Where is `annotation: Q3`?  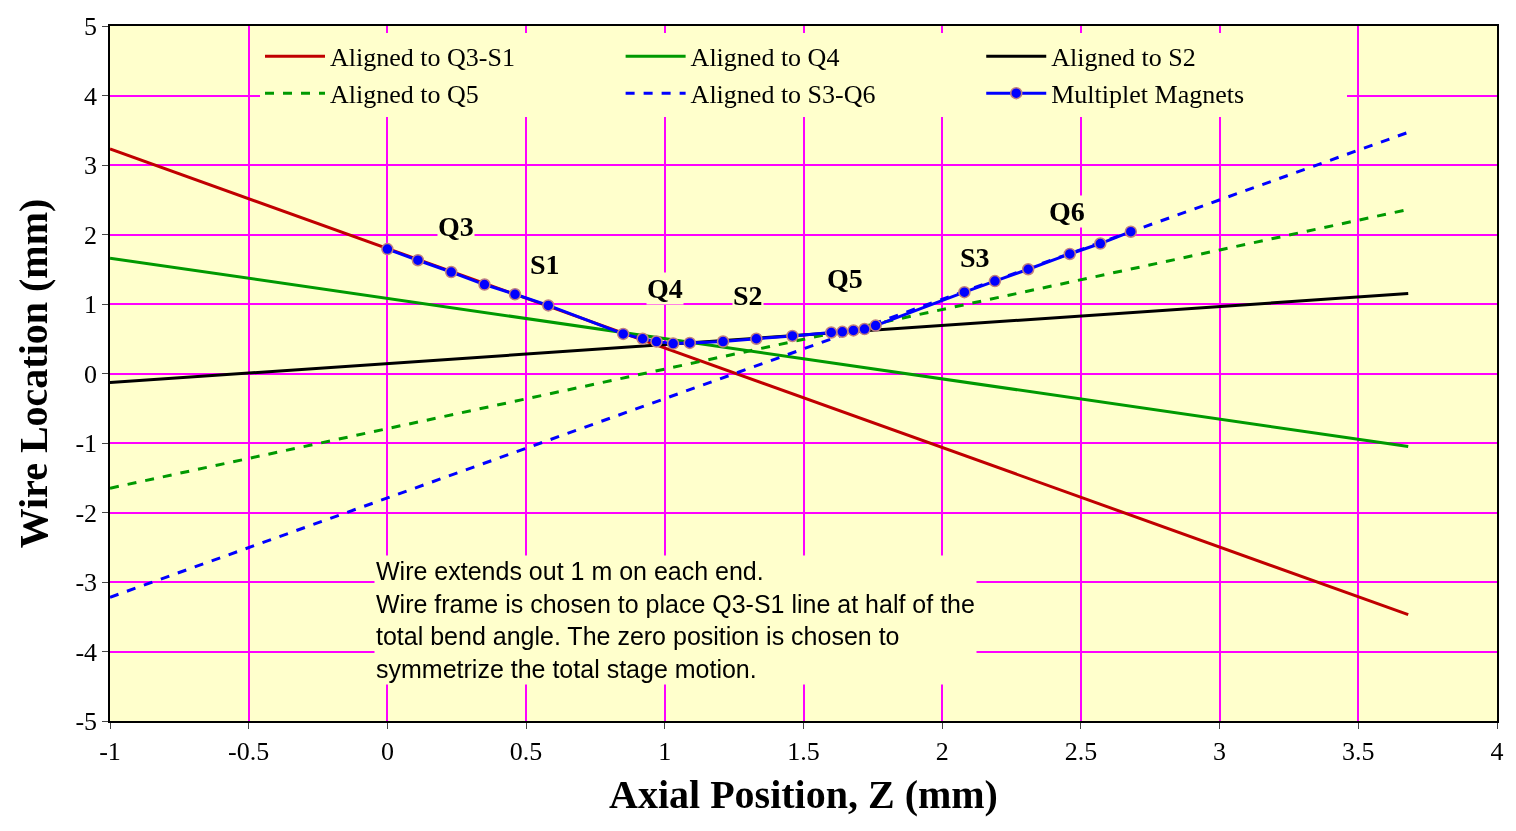
annotation: Q3 is located at coordinates (456, 226).